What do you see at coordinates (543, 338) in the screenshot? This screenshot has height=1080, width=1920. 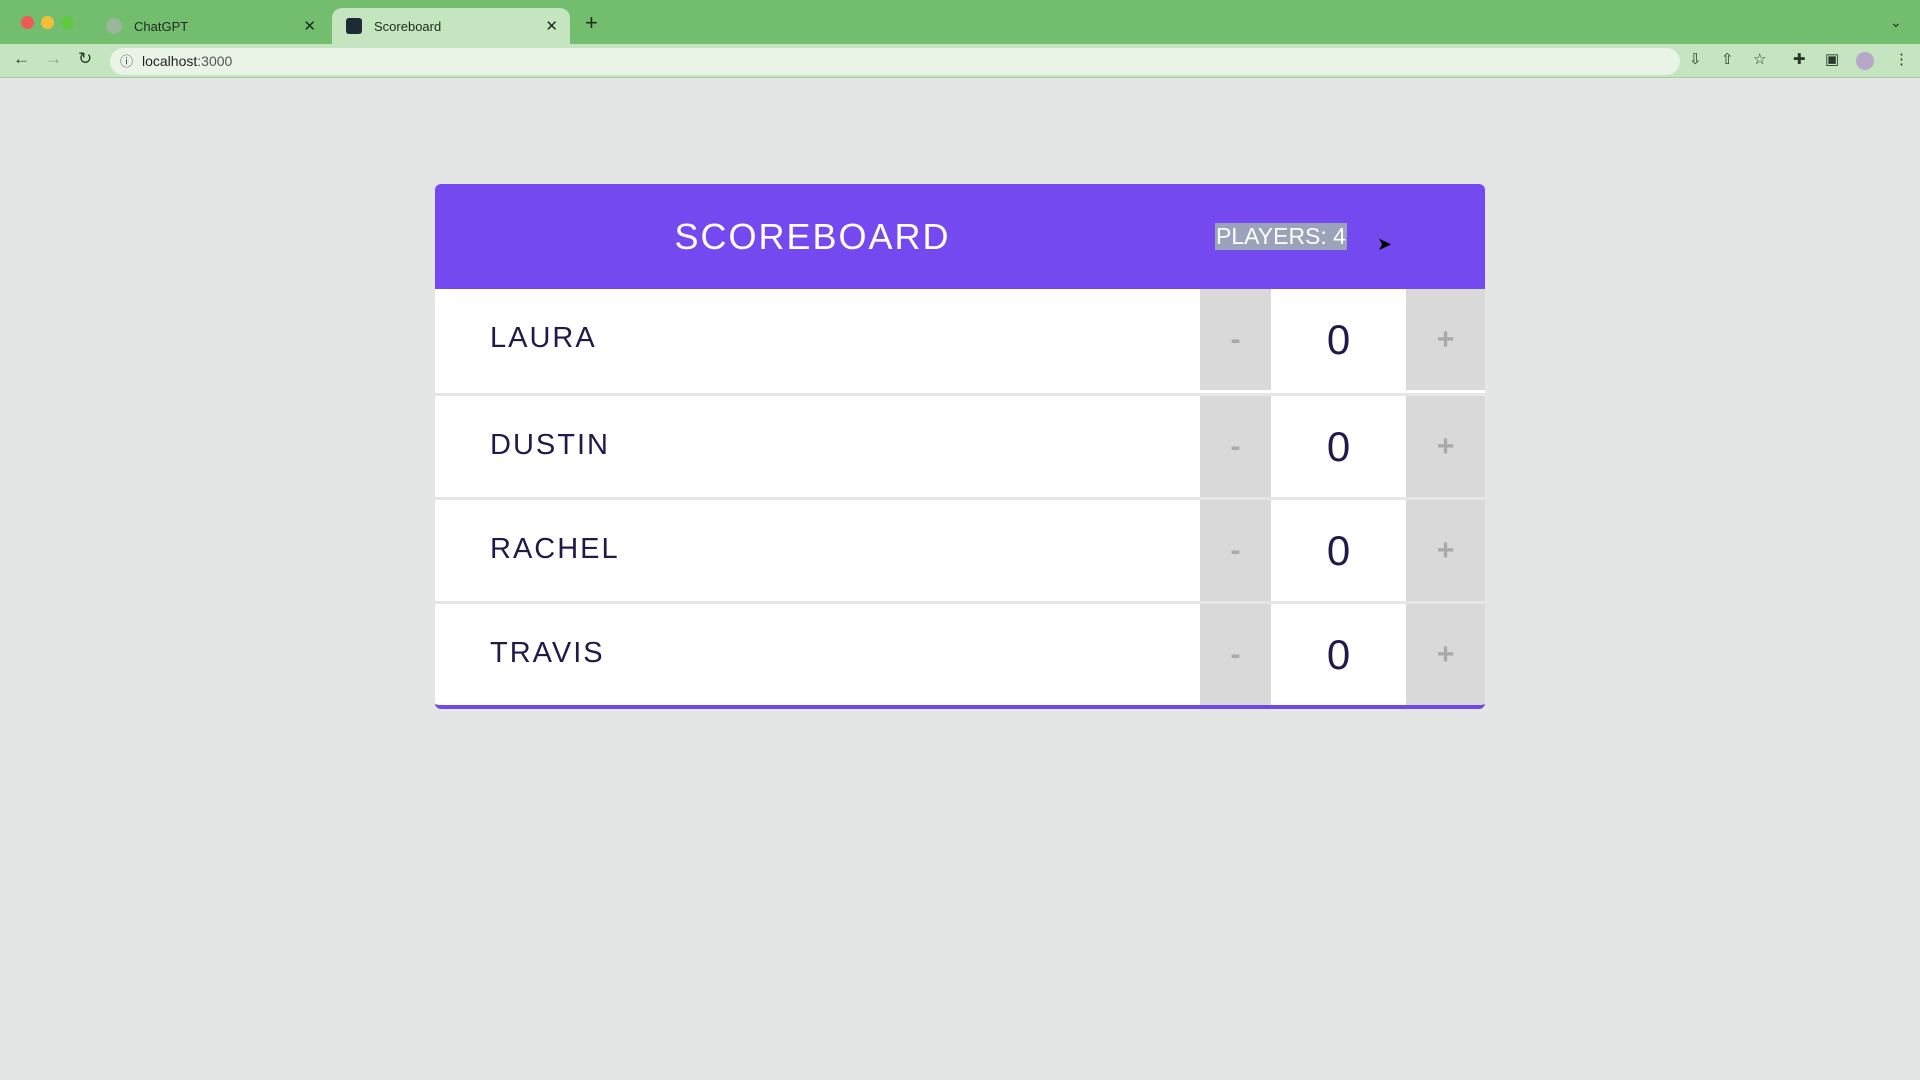 I see `player-name: LAURA` at bounding box center [543, 338].